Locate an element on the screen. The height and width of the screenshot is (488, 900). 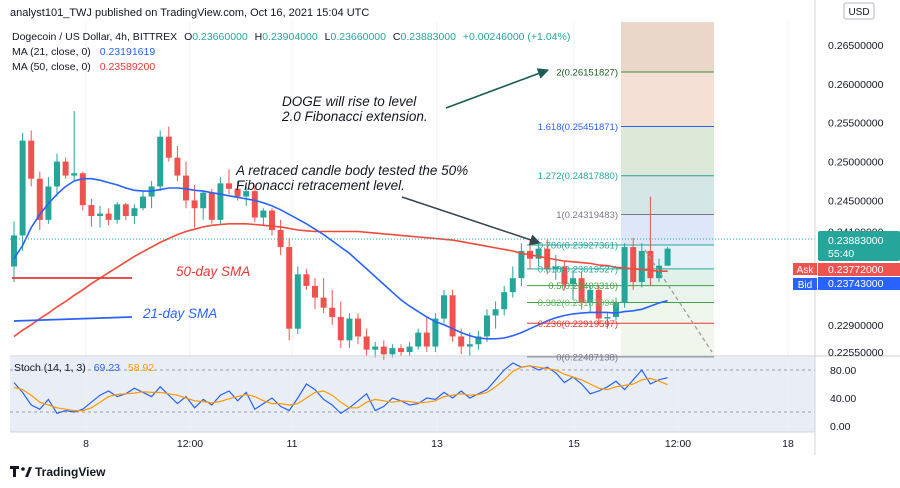
ma21-legend-value: 0.23191619 is located at coordinates (128, 52).